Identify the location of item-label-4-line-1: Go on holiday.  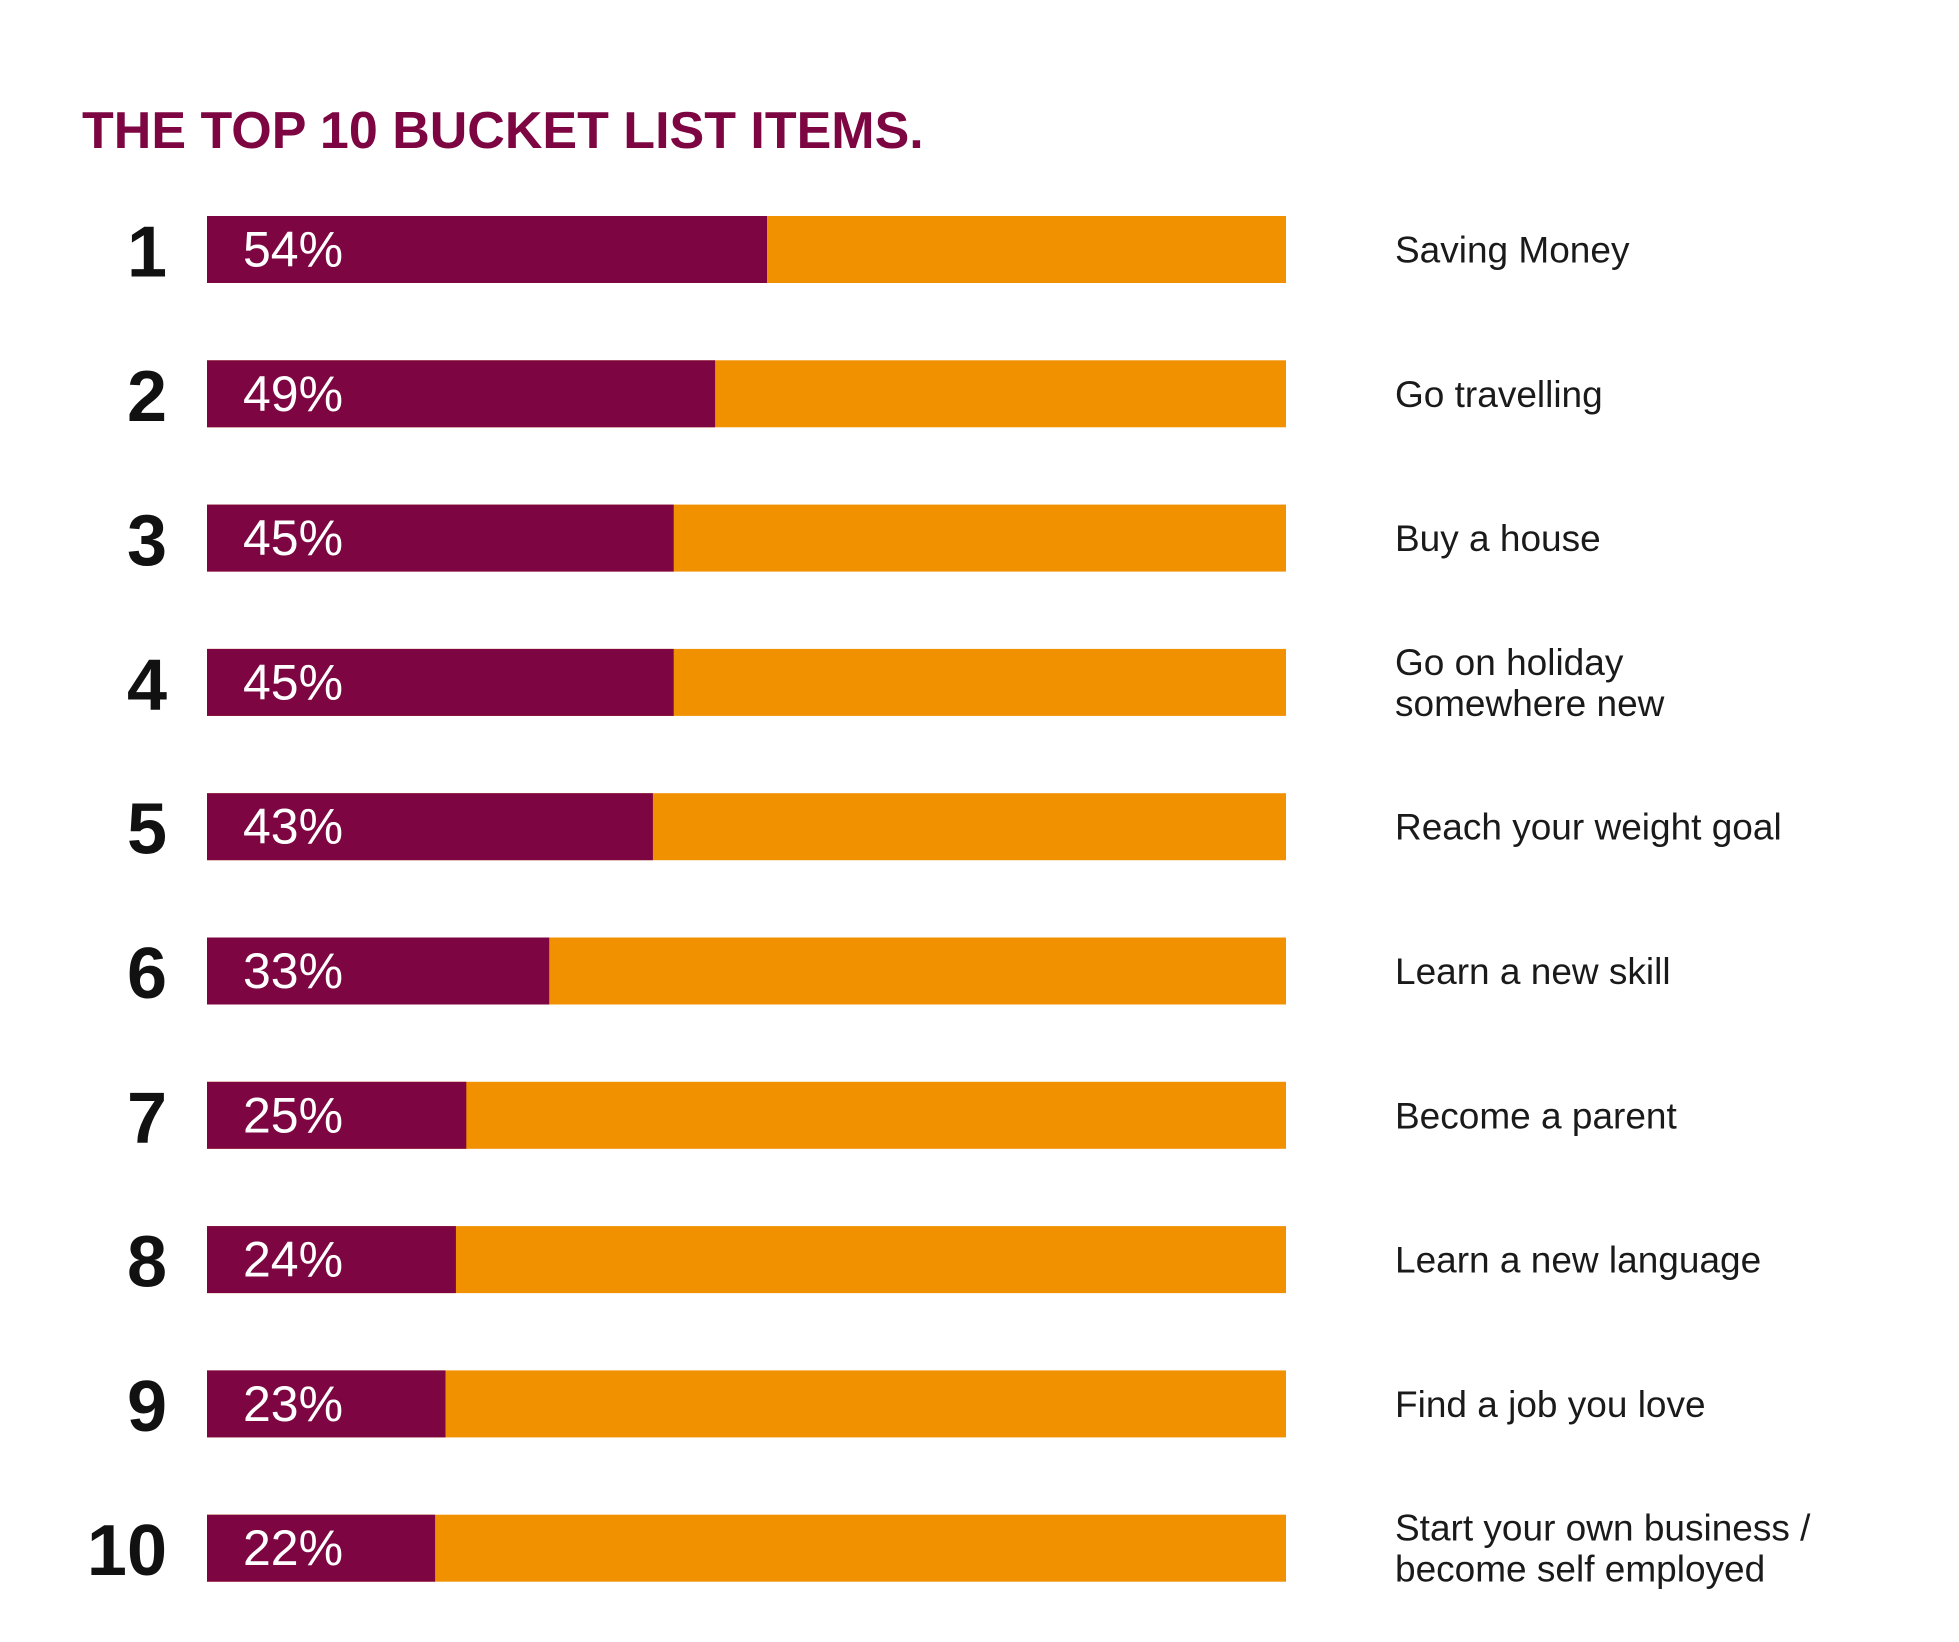
(1509, 662).